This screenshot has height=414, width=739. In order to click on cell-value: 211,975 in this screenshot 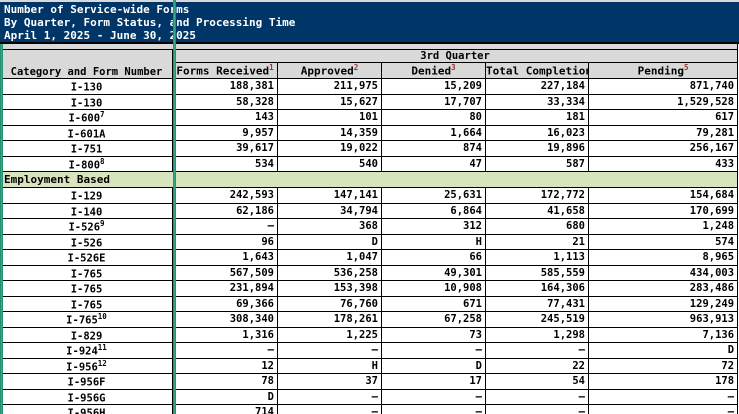, I will do `click(329, 86)`.